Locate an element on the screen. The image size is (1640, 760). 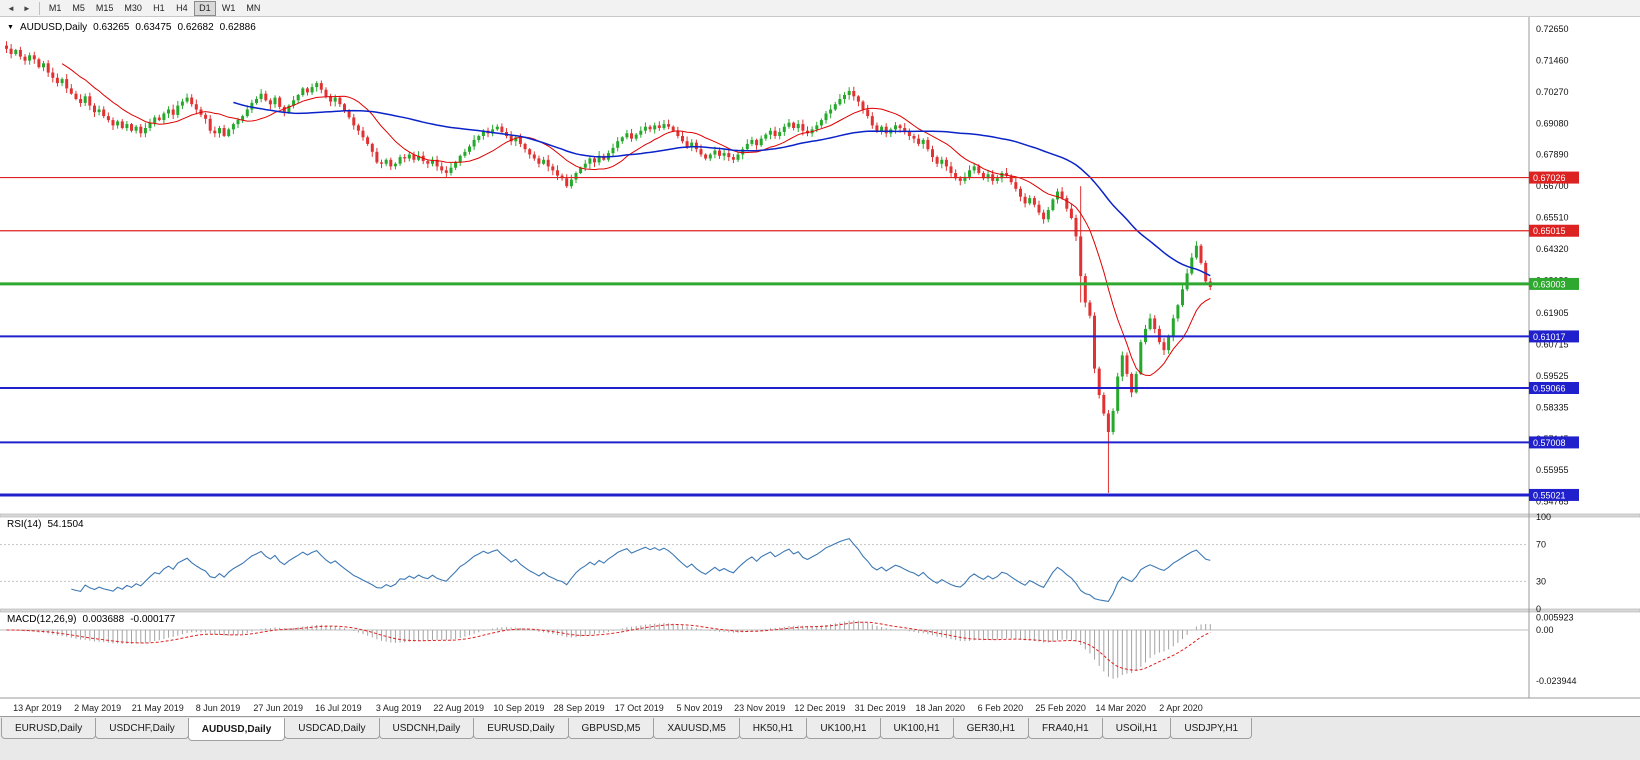
chart-tab-usdjpy-h1: USDJPY,H1 is located at coordinates (1211, 728).